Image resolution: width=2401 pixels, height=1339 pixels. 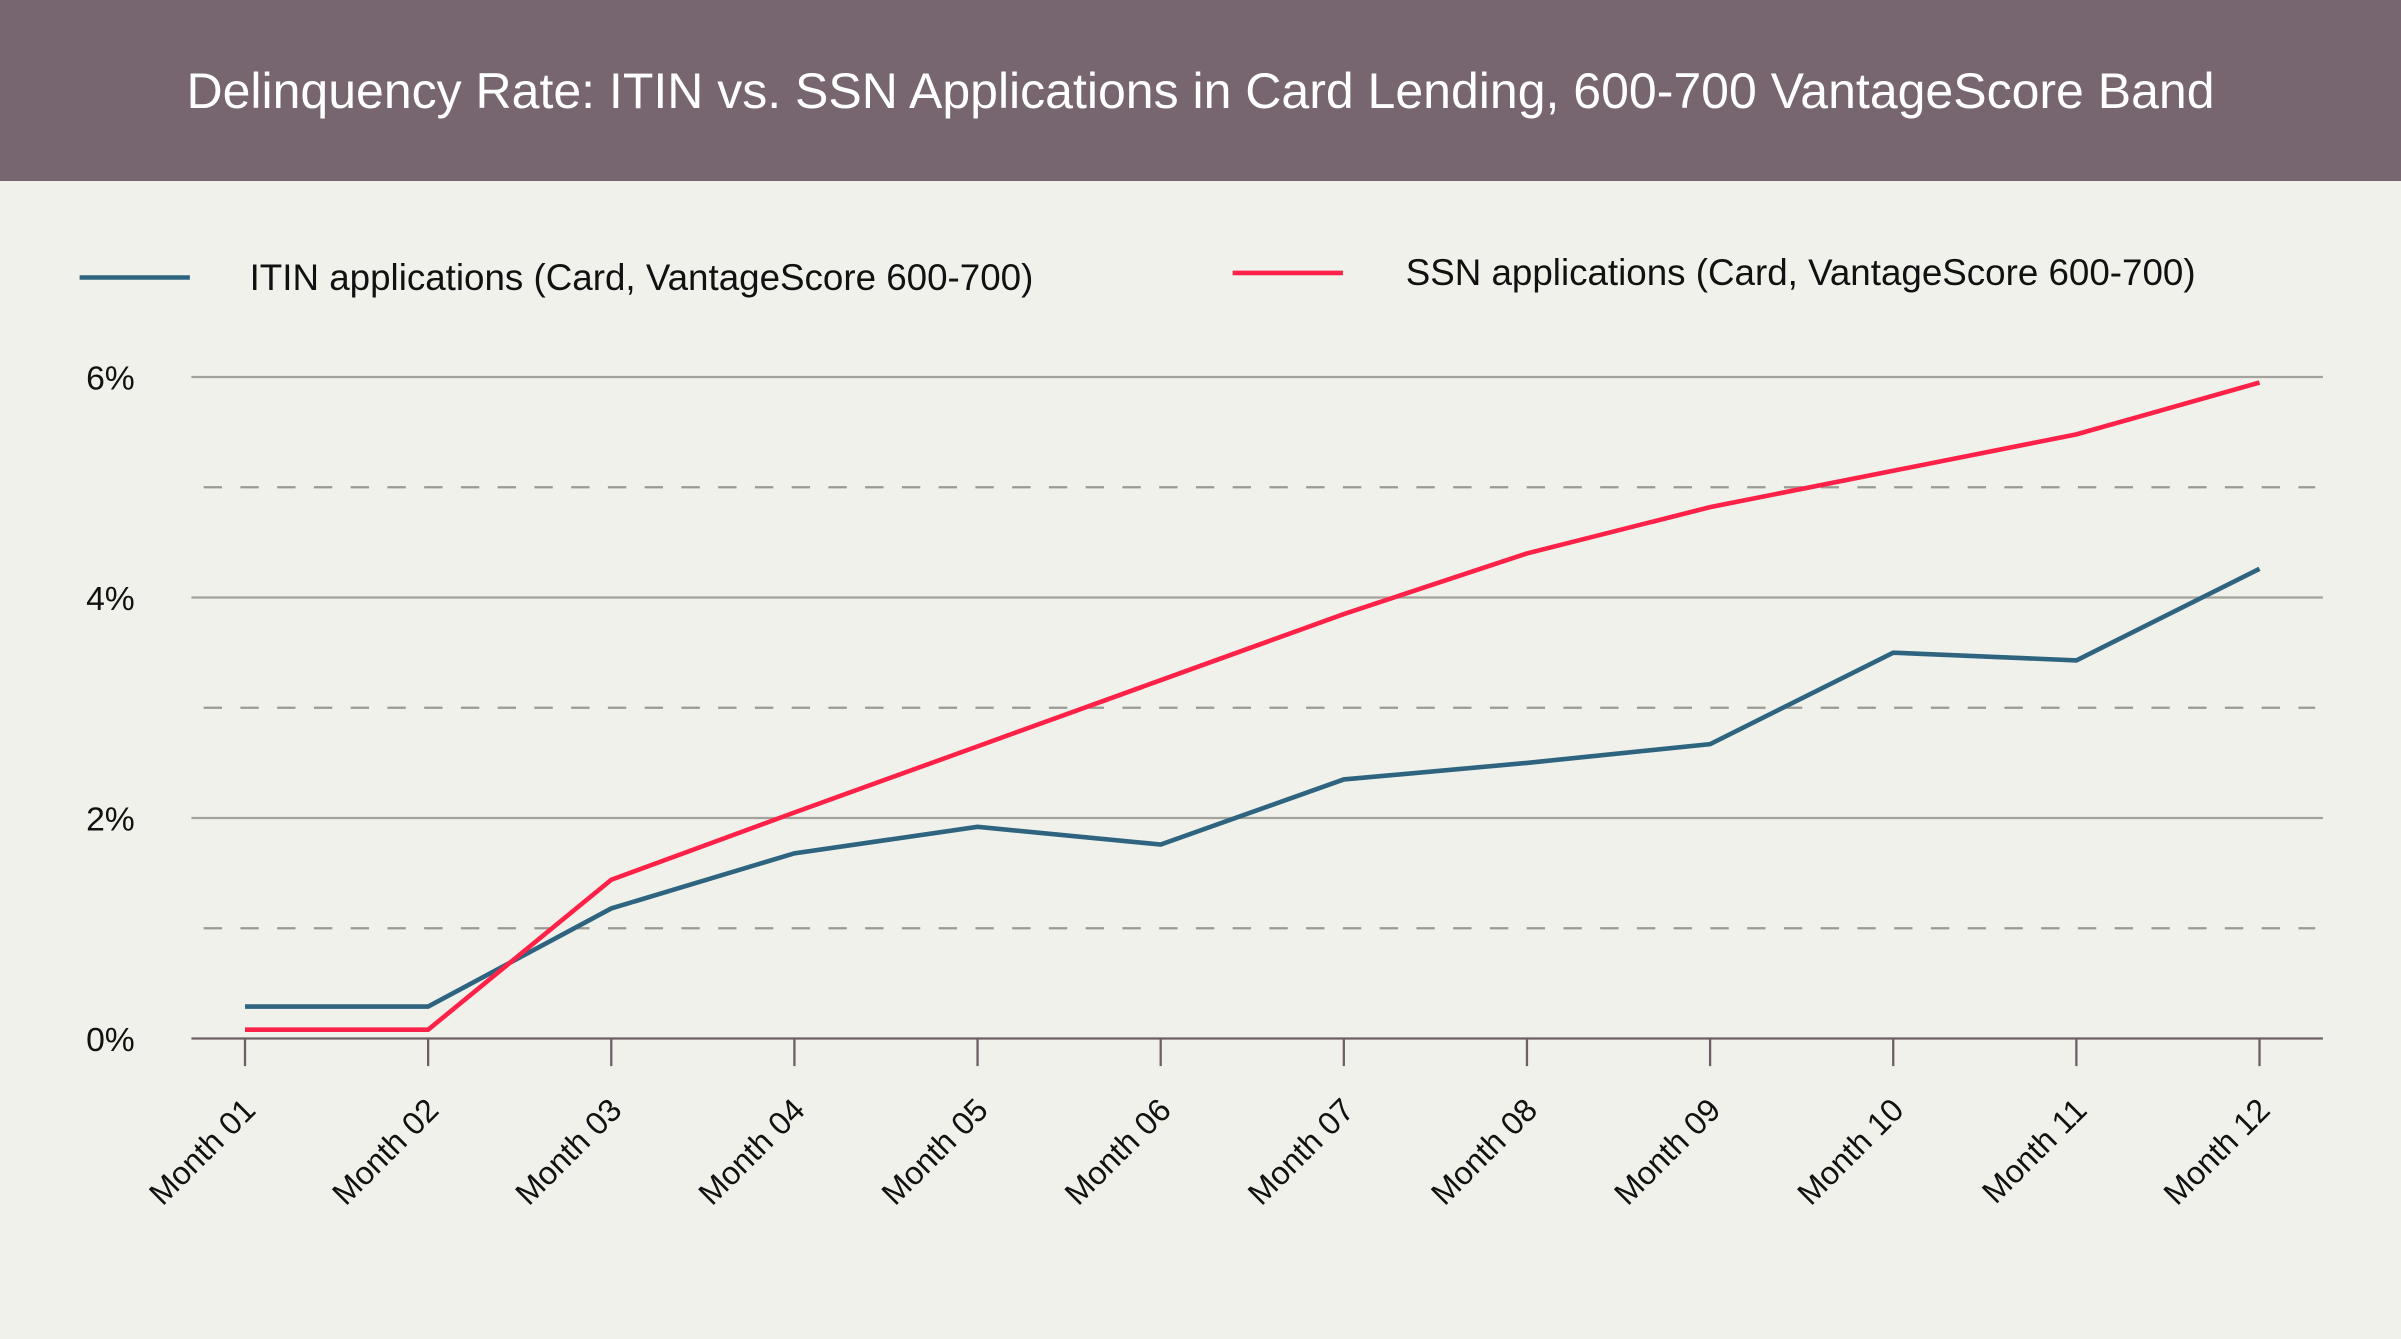 I want to click on x-tick-label: Month 07, so click(x=1301, y=1152).